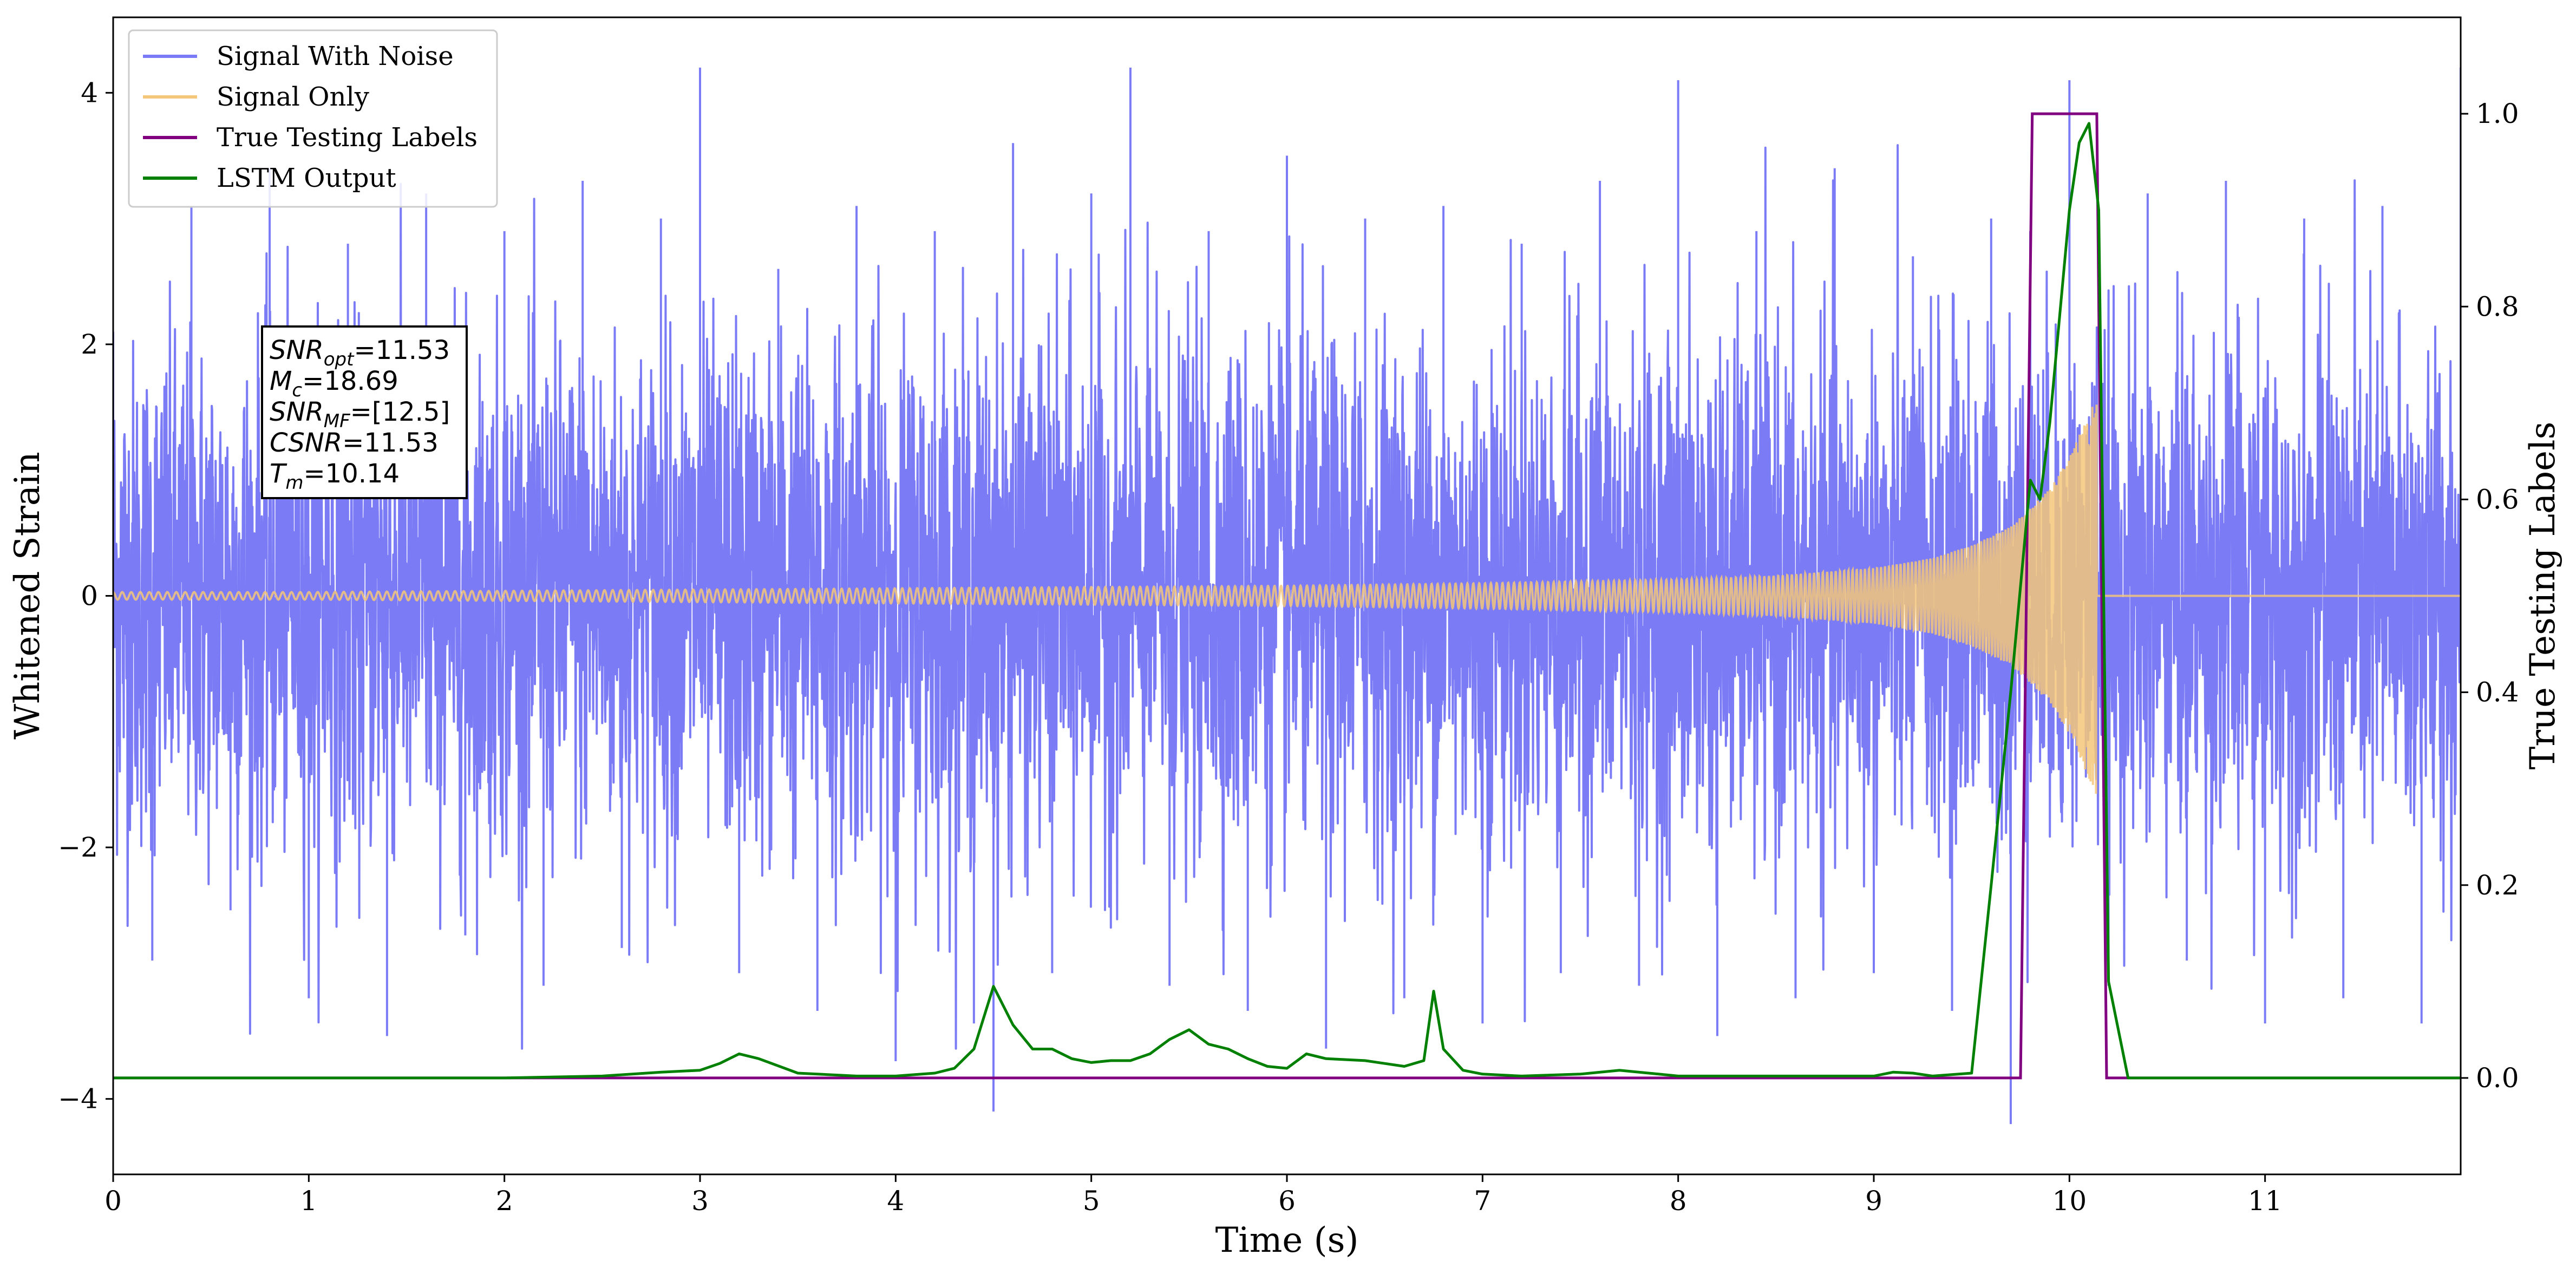 Image resolution: width=2576 pixels, height=1274 pixels. I want to click on y2-tick-label: 0.2, so click(2497, 885).